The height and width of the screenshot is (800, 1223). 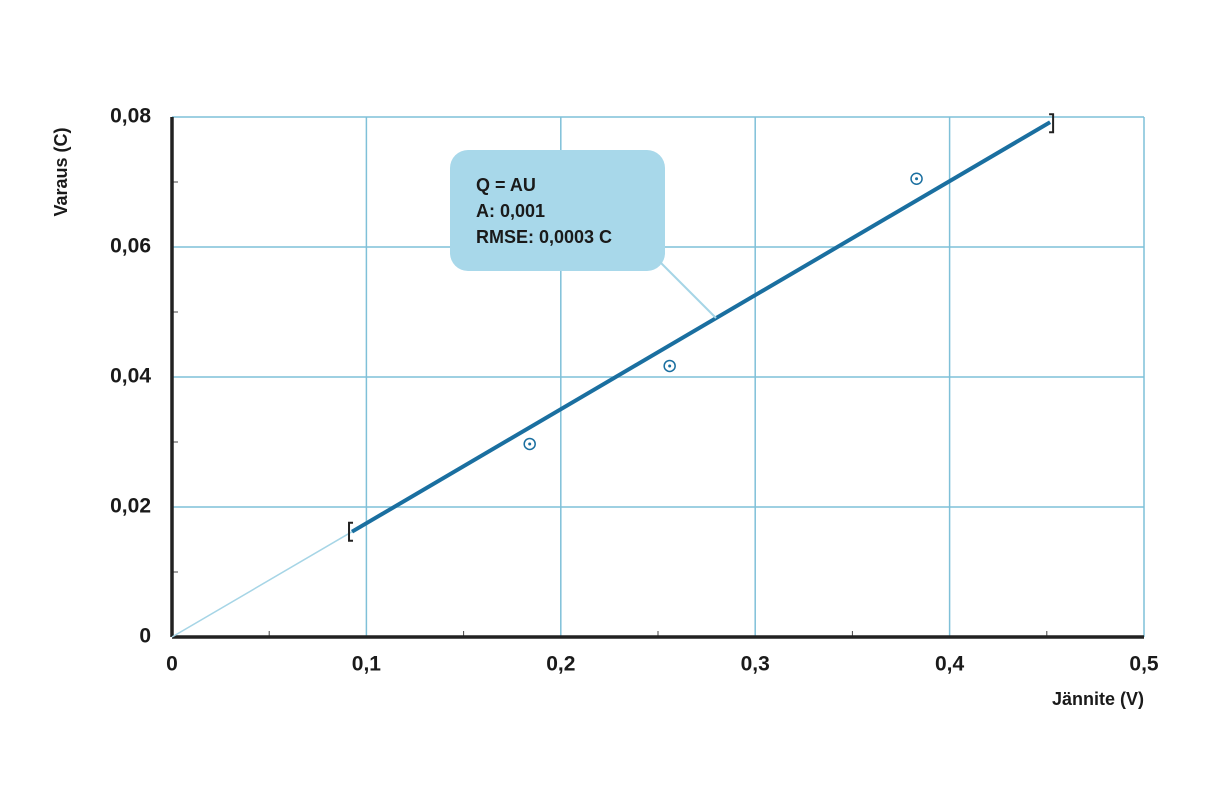 What do you see at coordinates (1144, 664) in the screenshot?
I see `x-tick-label: 0,5` at bounding box center [1144, 664].